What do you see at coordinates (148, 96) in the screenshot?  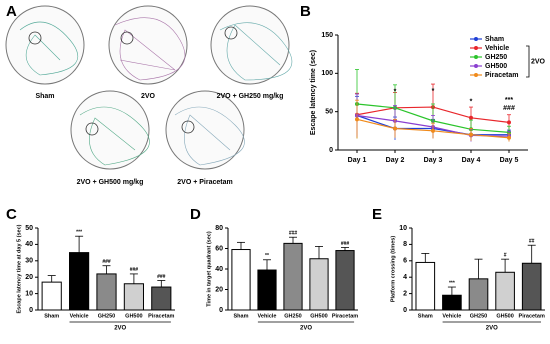 I see `image-label: 2VO` at bounding box center [148, 96].